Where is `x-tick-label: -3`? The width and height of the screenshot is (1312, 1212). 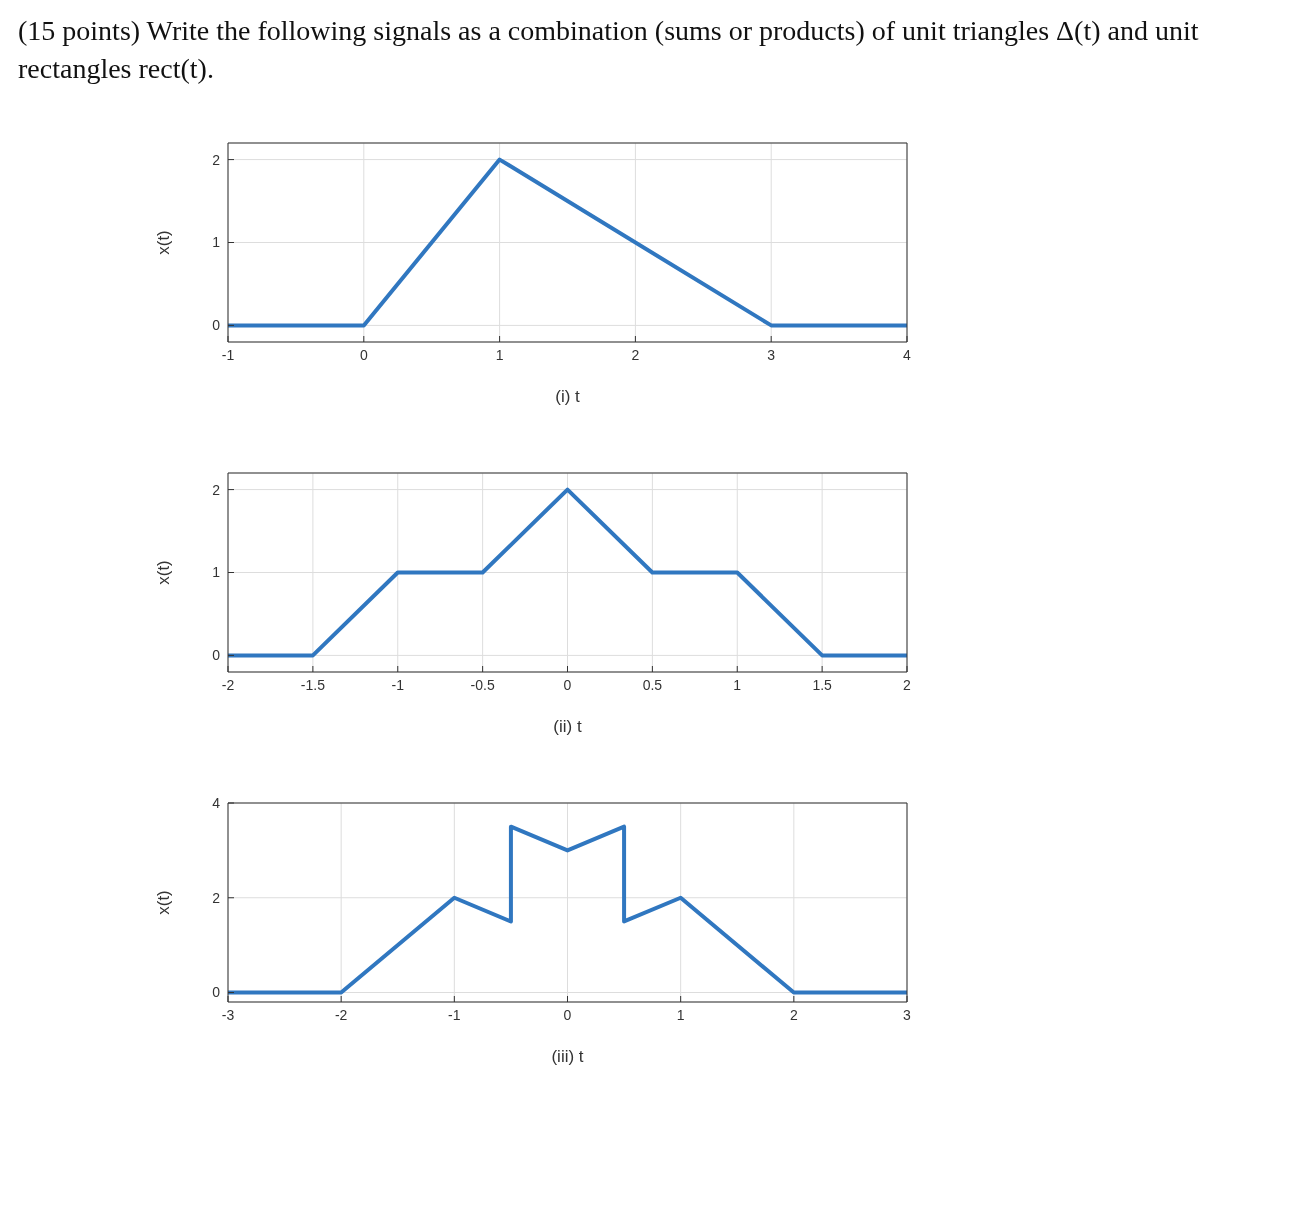 x-tick-label: -3 is located at coordinates (228, 1014).